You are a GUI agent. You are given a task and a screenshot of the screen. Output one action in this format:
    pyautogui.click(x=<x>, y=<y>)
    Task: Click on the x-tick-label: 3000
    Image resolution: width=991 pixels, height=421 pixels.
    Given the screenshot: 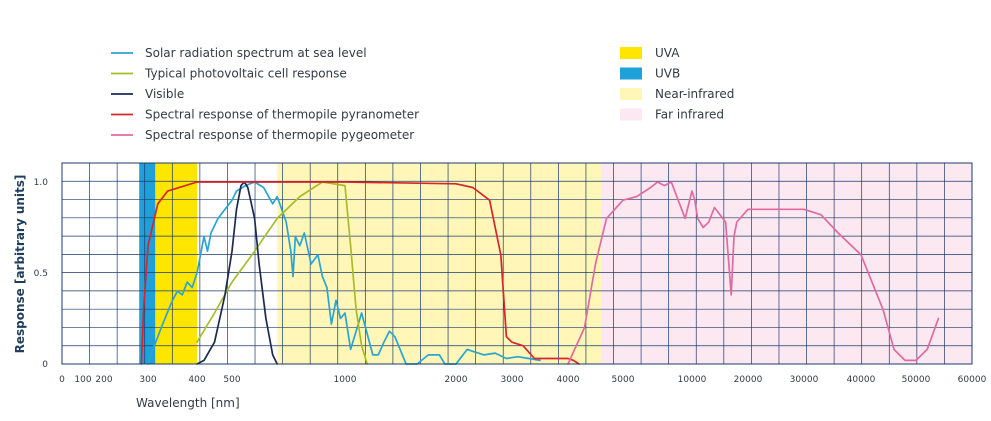 What is the action you would take?
    pyautogui.click(x=512, y=380)
    